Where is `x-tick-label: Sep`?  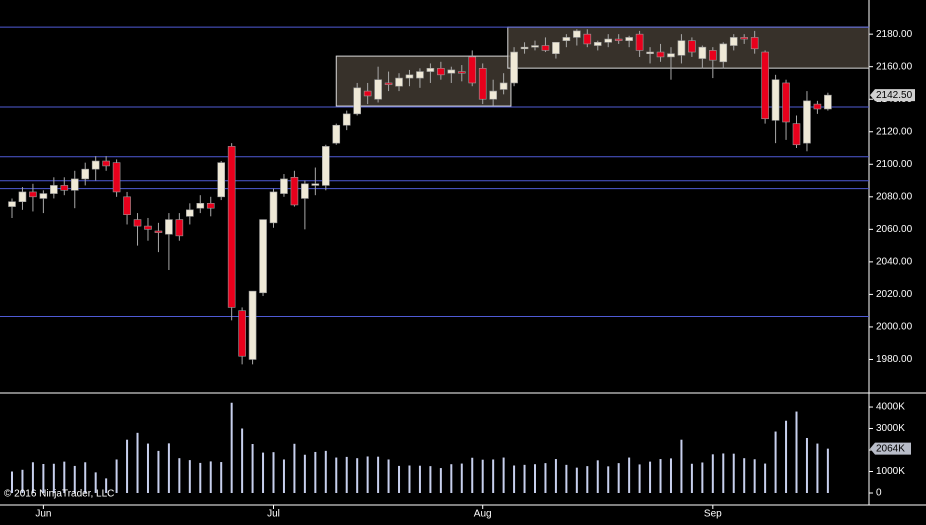 x-tick-label: Sep is located at coordinates (713, 514).